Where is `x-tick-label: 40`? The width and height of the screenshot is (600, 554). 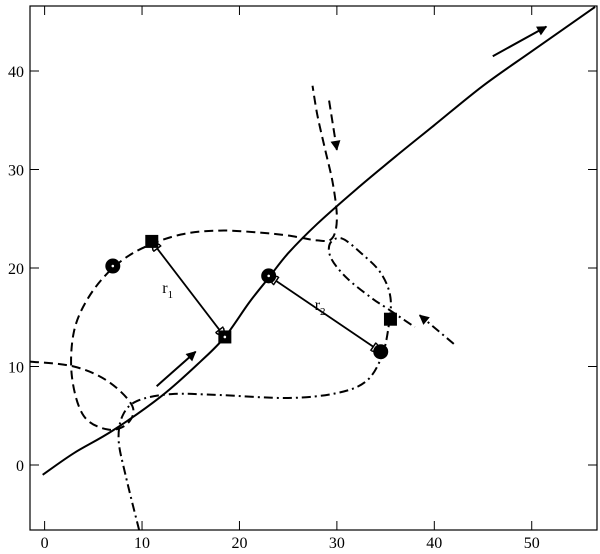
x-tick-label: 40 is located at coordinates (434, 543).